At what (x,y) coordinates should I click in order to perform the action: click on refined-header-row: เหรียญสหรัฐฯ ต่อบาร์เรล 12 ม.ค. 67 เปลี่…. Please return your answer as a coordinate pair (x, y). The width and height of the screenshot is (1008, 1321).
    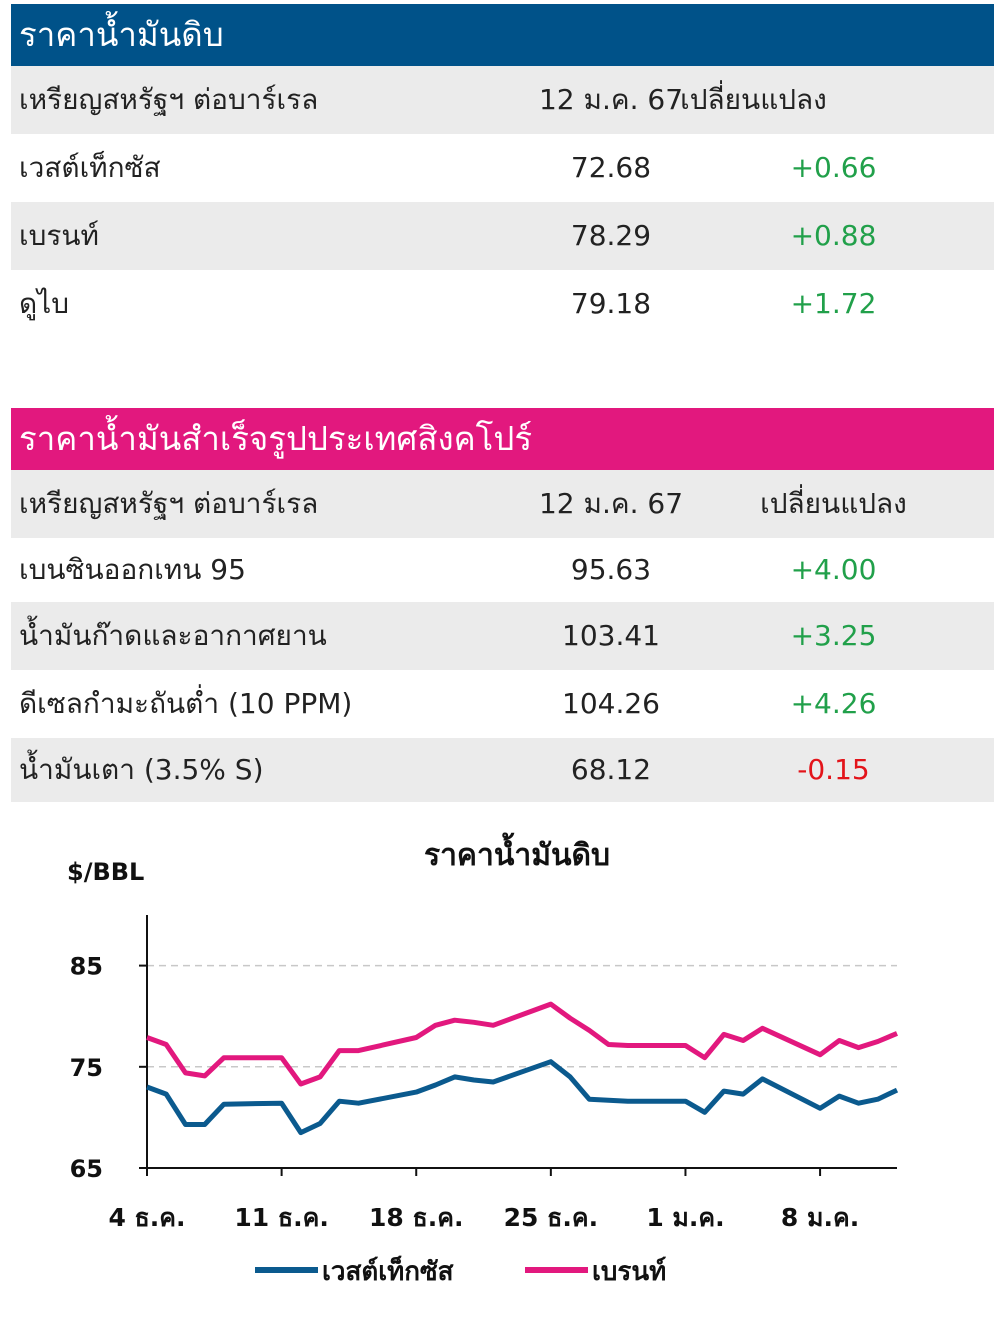
    Looking at the image, I should click on (502, 504).